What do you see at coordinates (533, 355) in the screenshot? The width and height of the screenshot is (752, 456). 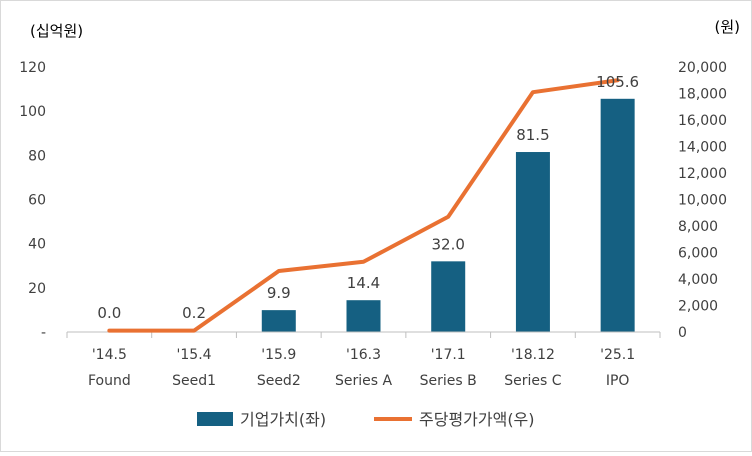 I see `x-category-date: '18.12` at bounding box center [533, 355].